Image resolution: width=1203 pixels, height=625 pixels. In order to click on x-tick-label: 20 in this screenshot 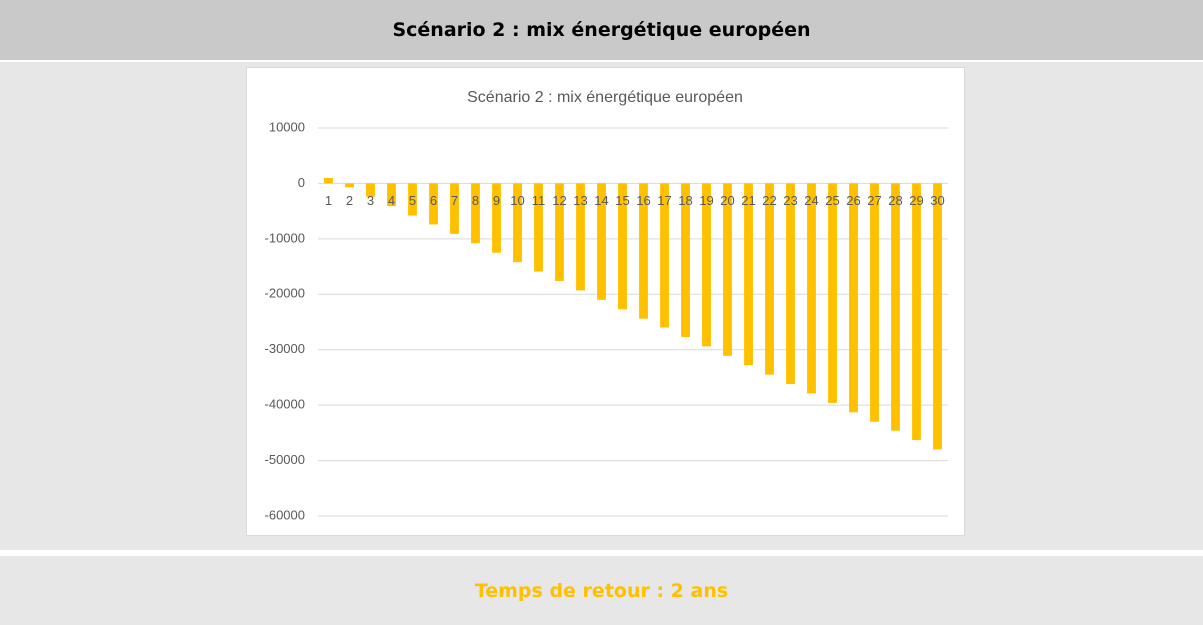, I will do `click(727, 200)`.